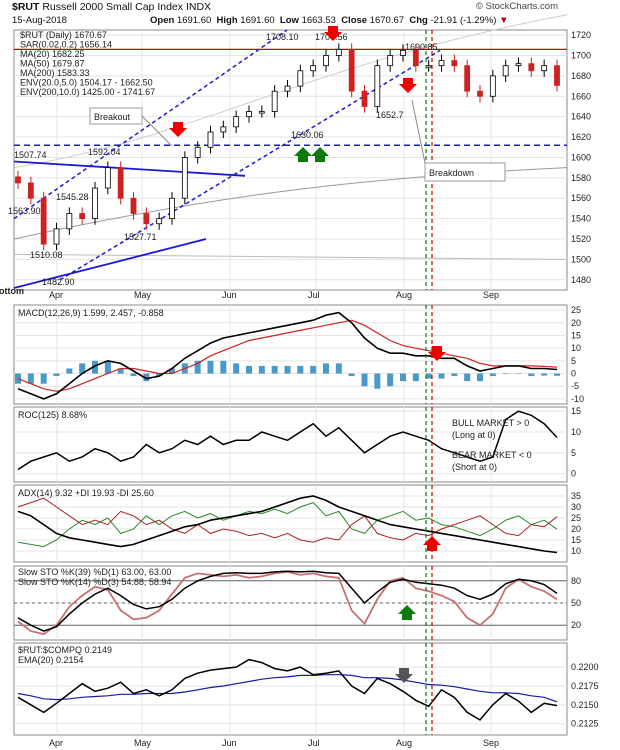  What do you see at coordinates (307, 135) in the screenshot?
I see `price-value-label: 1630.06` at bounding box center [307, 135].